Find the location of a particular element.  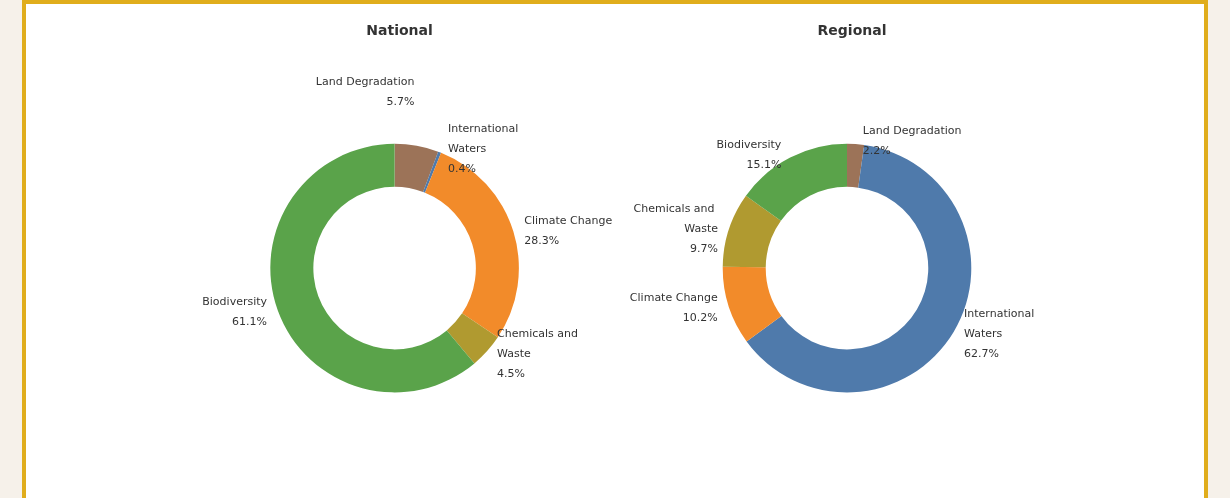

slice-label: Chemicals and Waste is located at coordinates (676, 218).